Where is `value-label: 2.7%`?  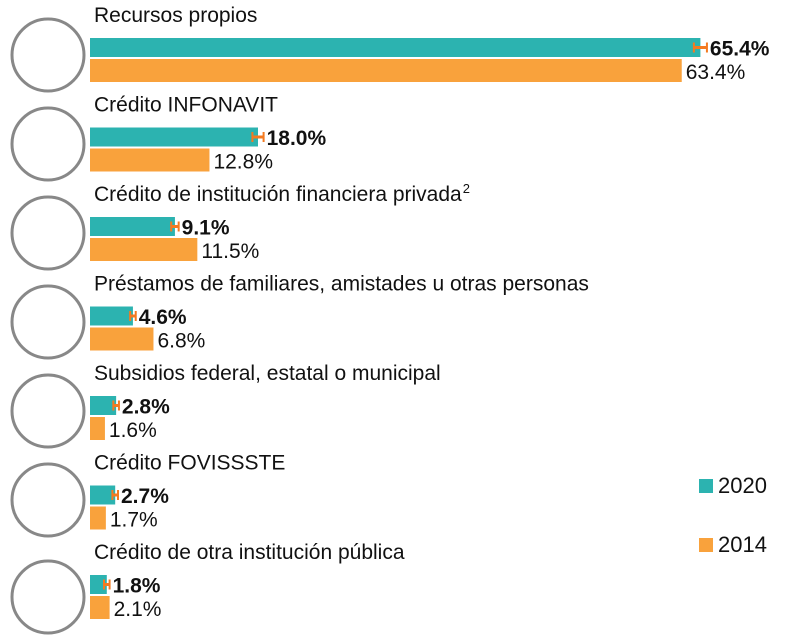 value-label: 2.7% is located at coordinates (145, 496).